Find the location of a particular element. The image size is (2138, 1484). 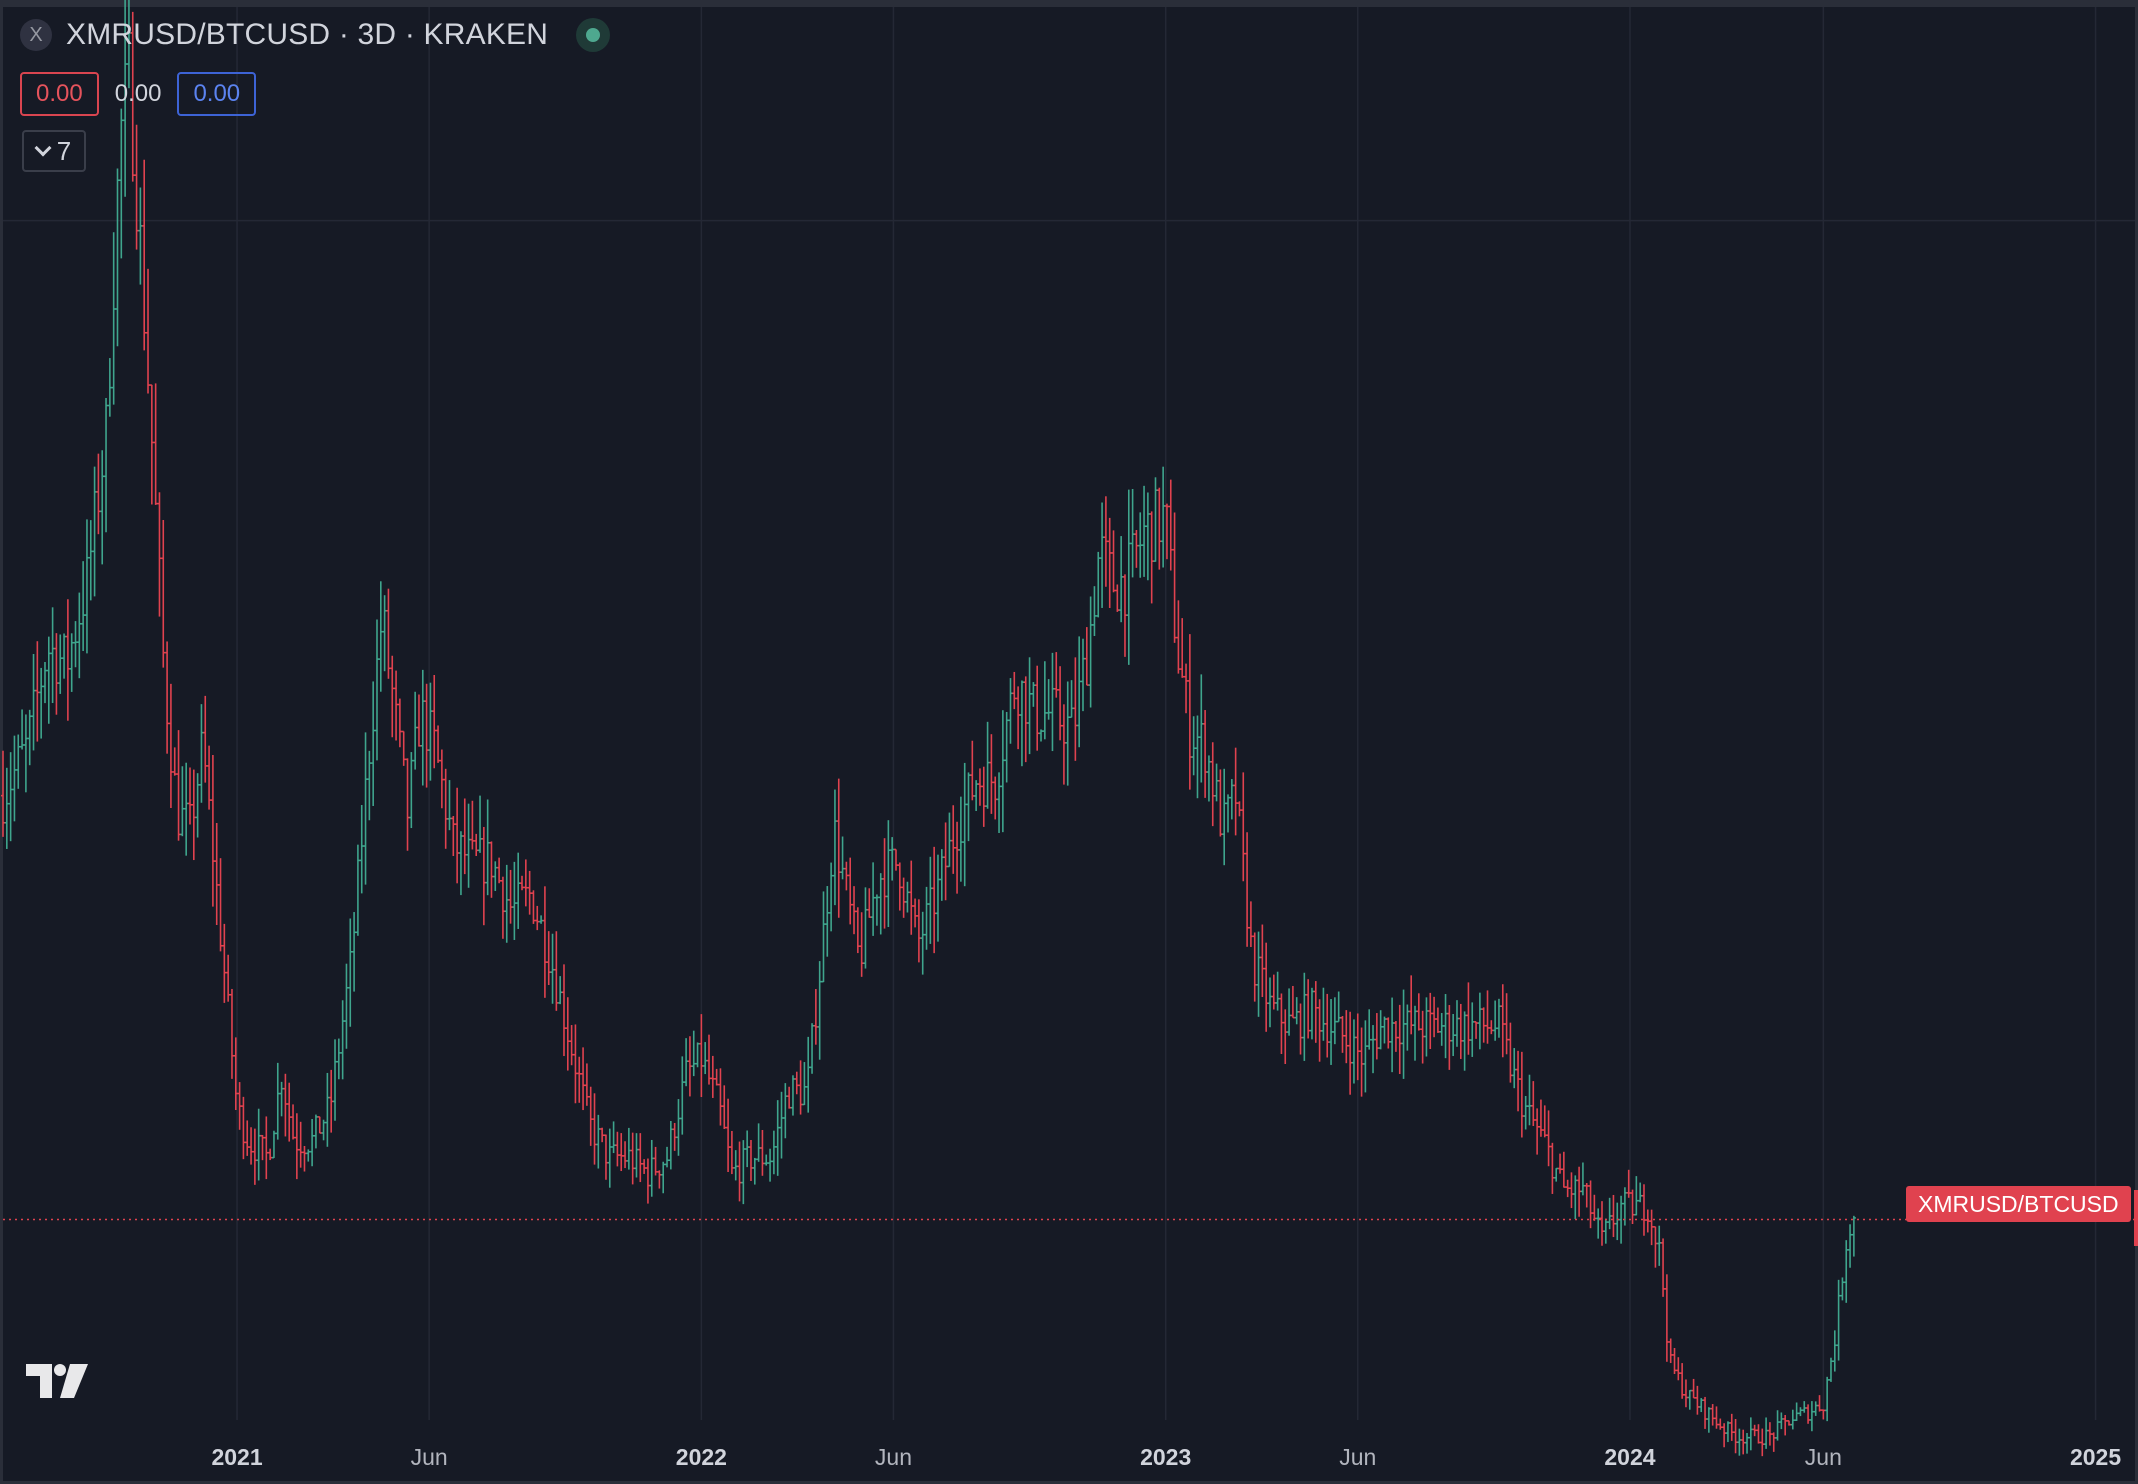

tradingview-logo-icon is located at coordinates (57, 1383).